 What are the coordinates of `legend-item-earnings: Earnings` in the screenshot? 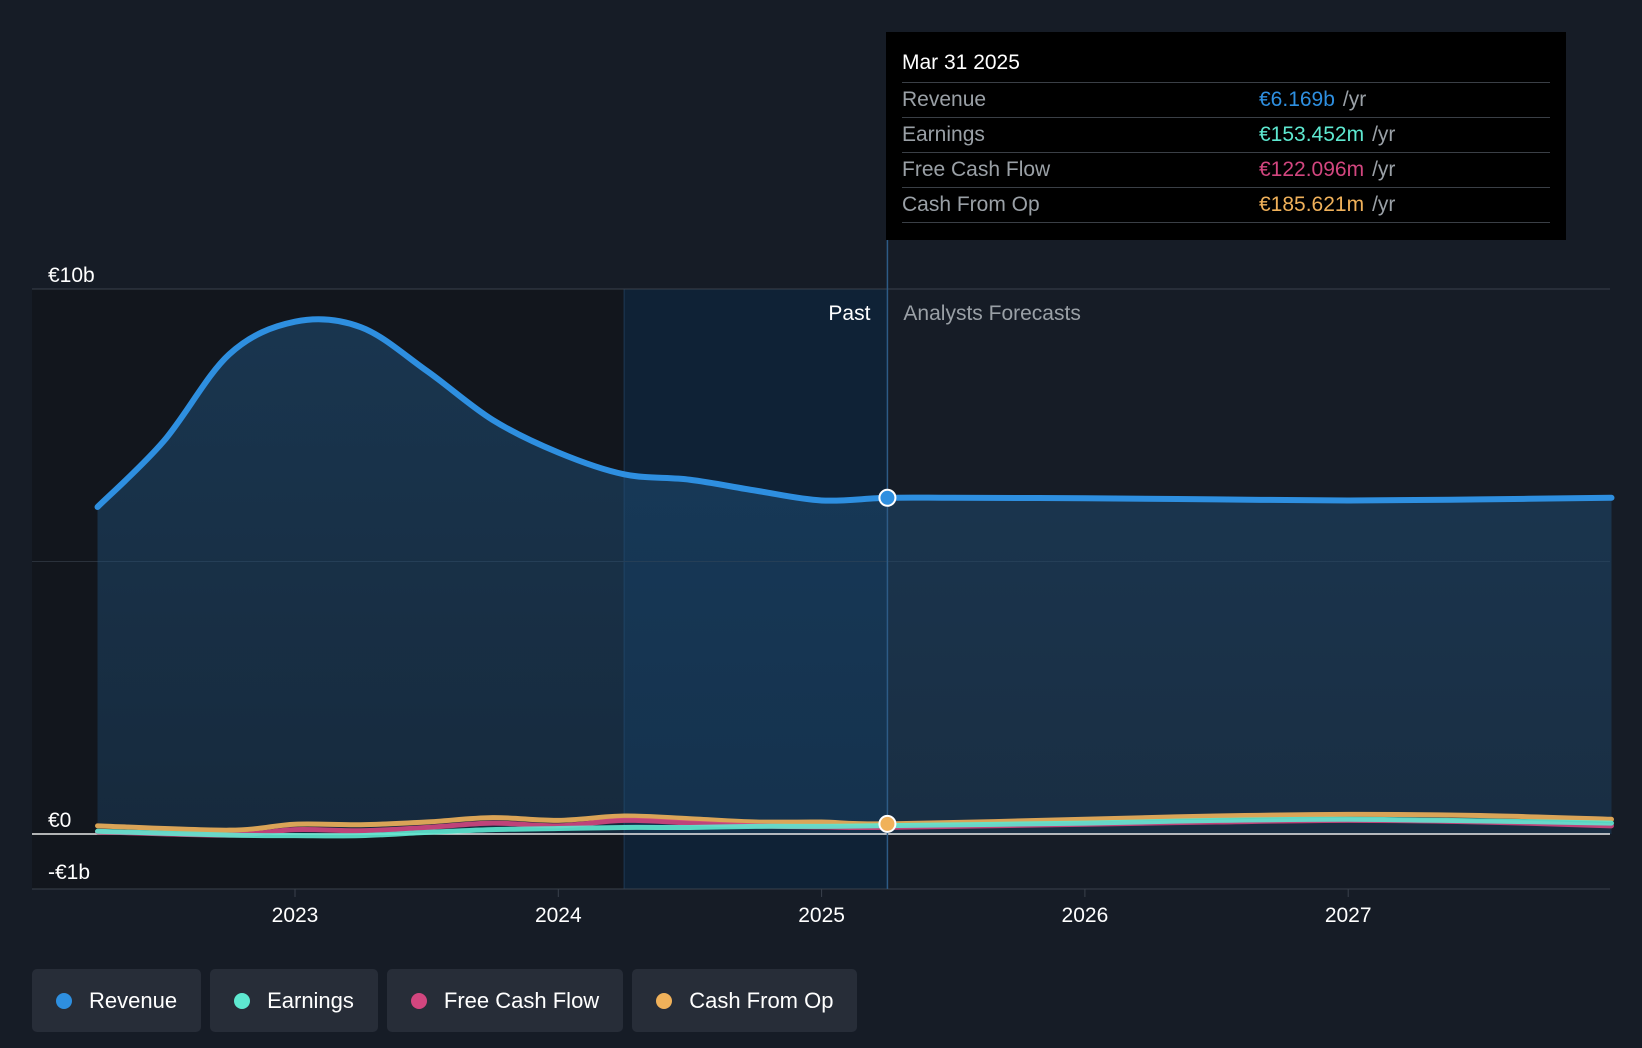 It's located at (294, 1000).